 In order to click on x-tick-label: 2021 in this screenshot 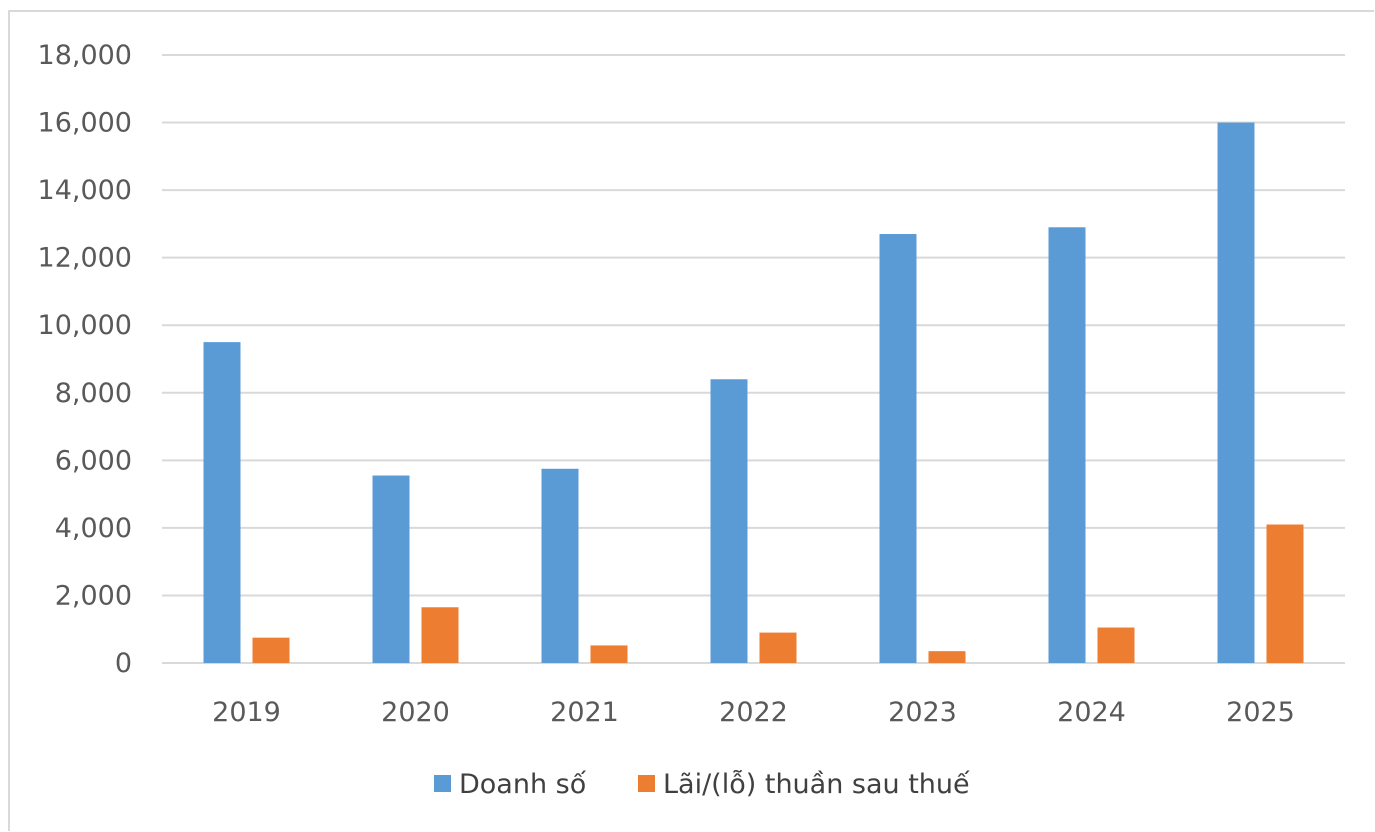, I will do `click(584, 712)`.